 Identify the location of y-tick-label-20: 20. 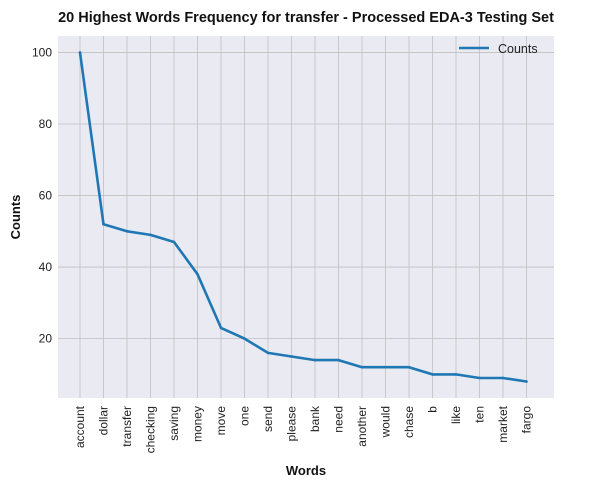
(46, 339).